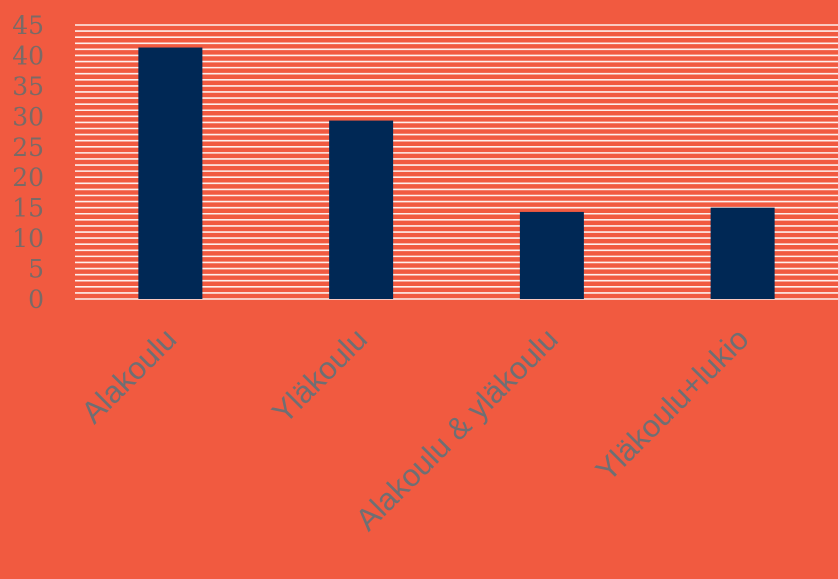  I want to click on x-tick-label: Yläkoulu, so click(319, 375).